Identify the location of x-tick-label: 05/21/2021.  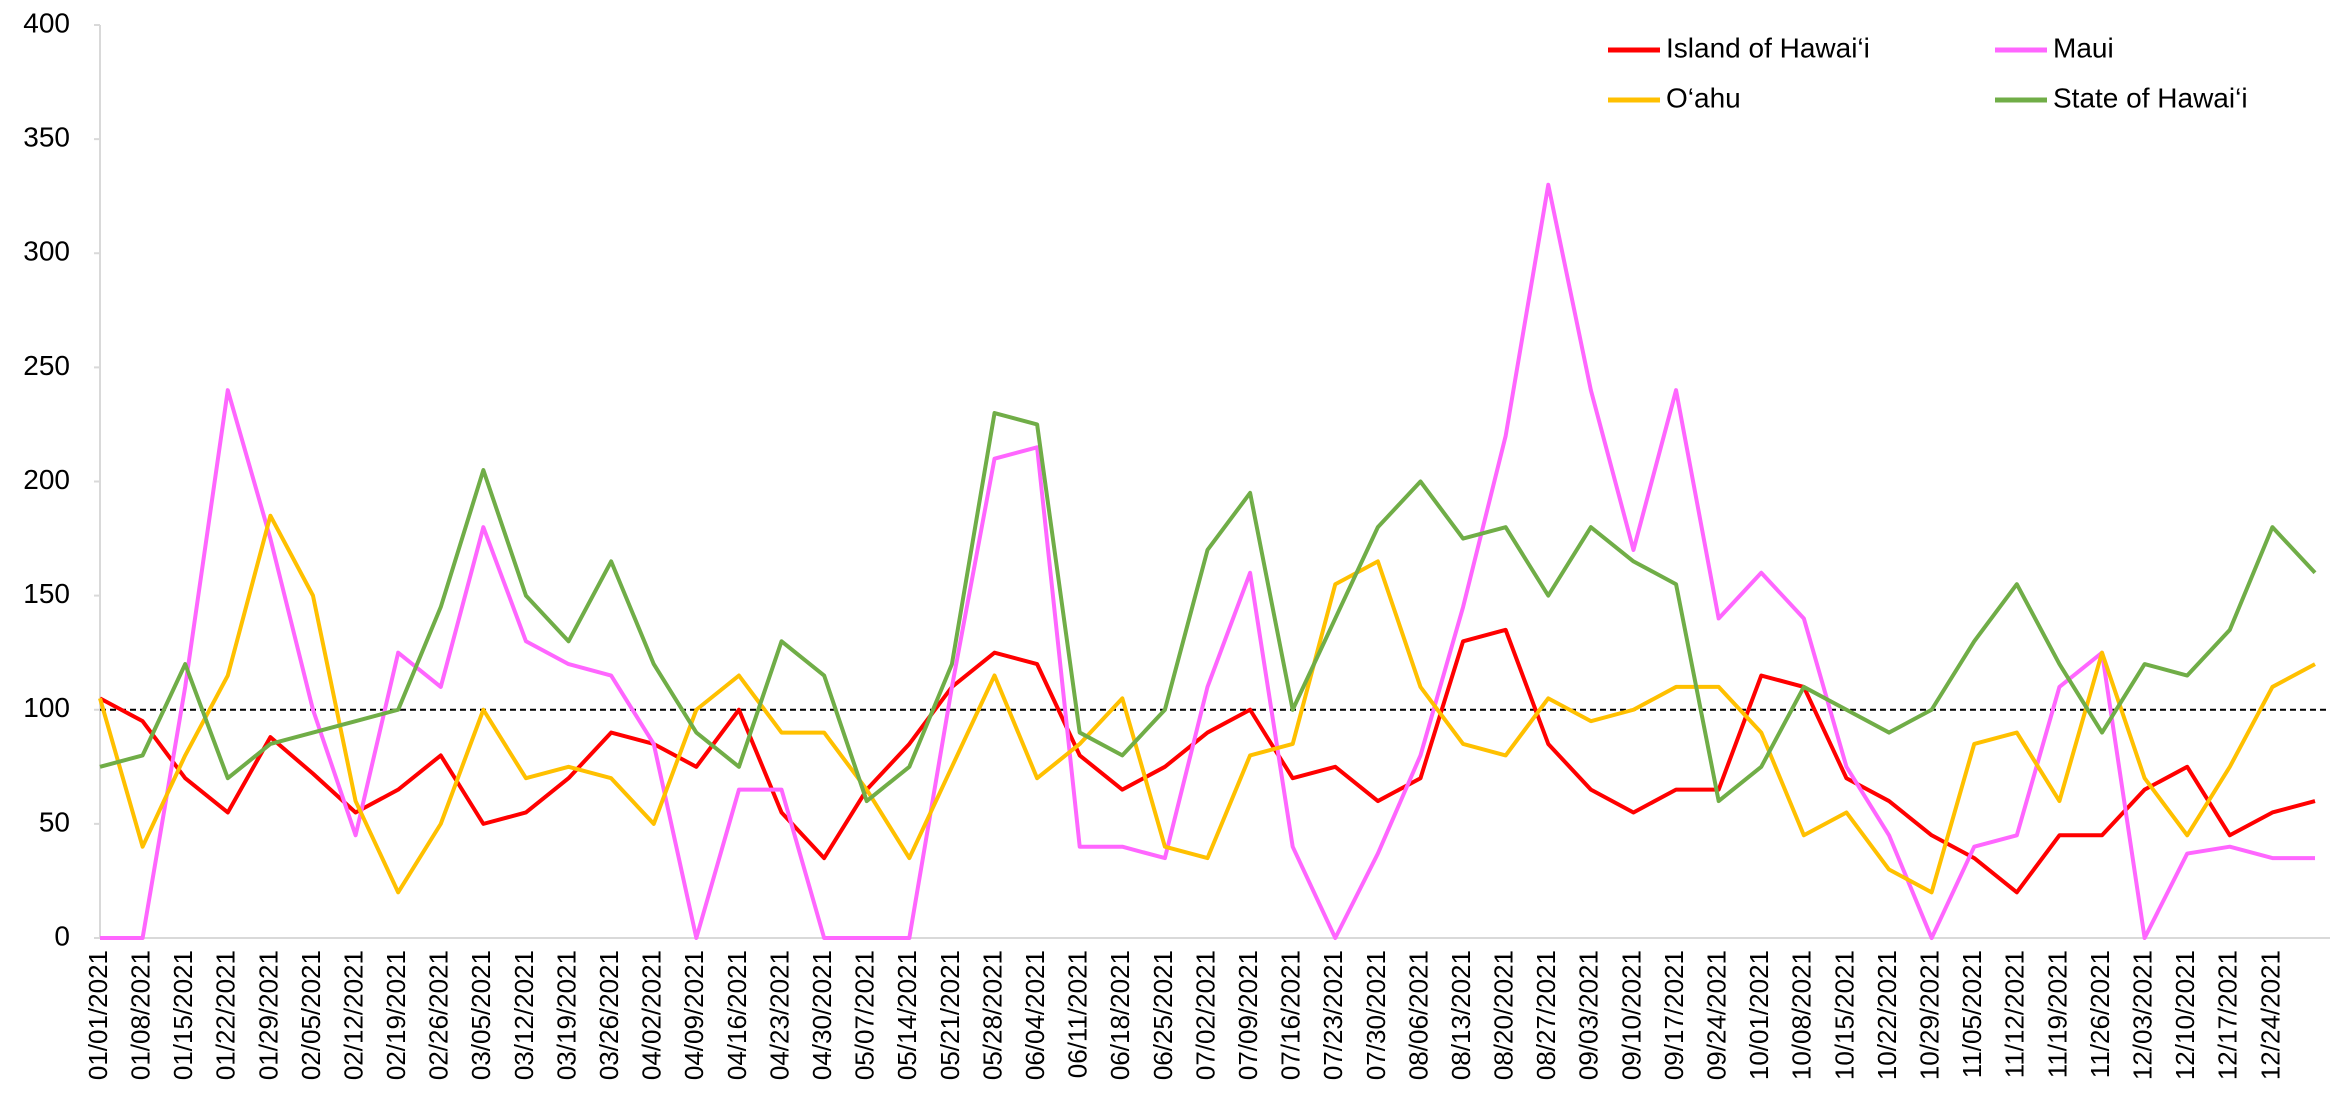
(950, 1015).